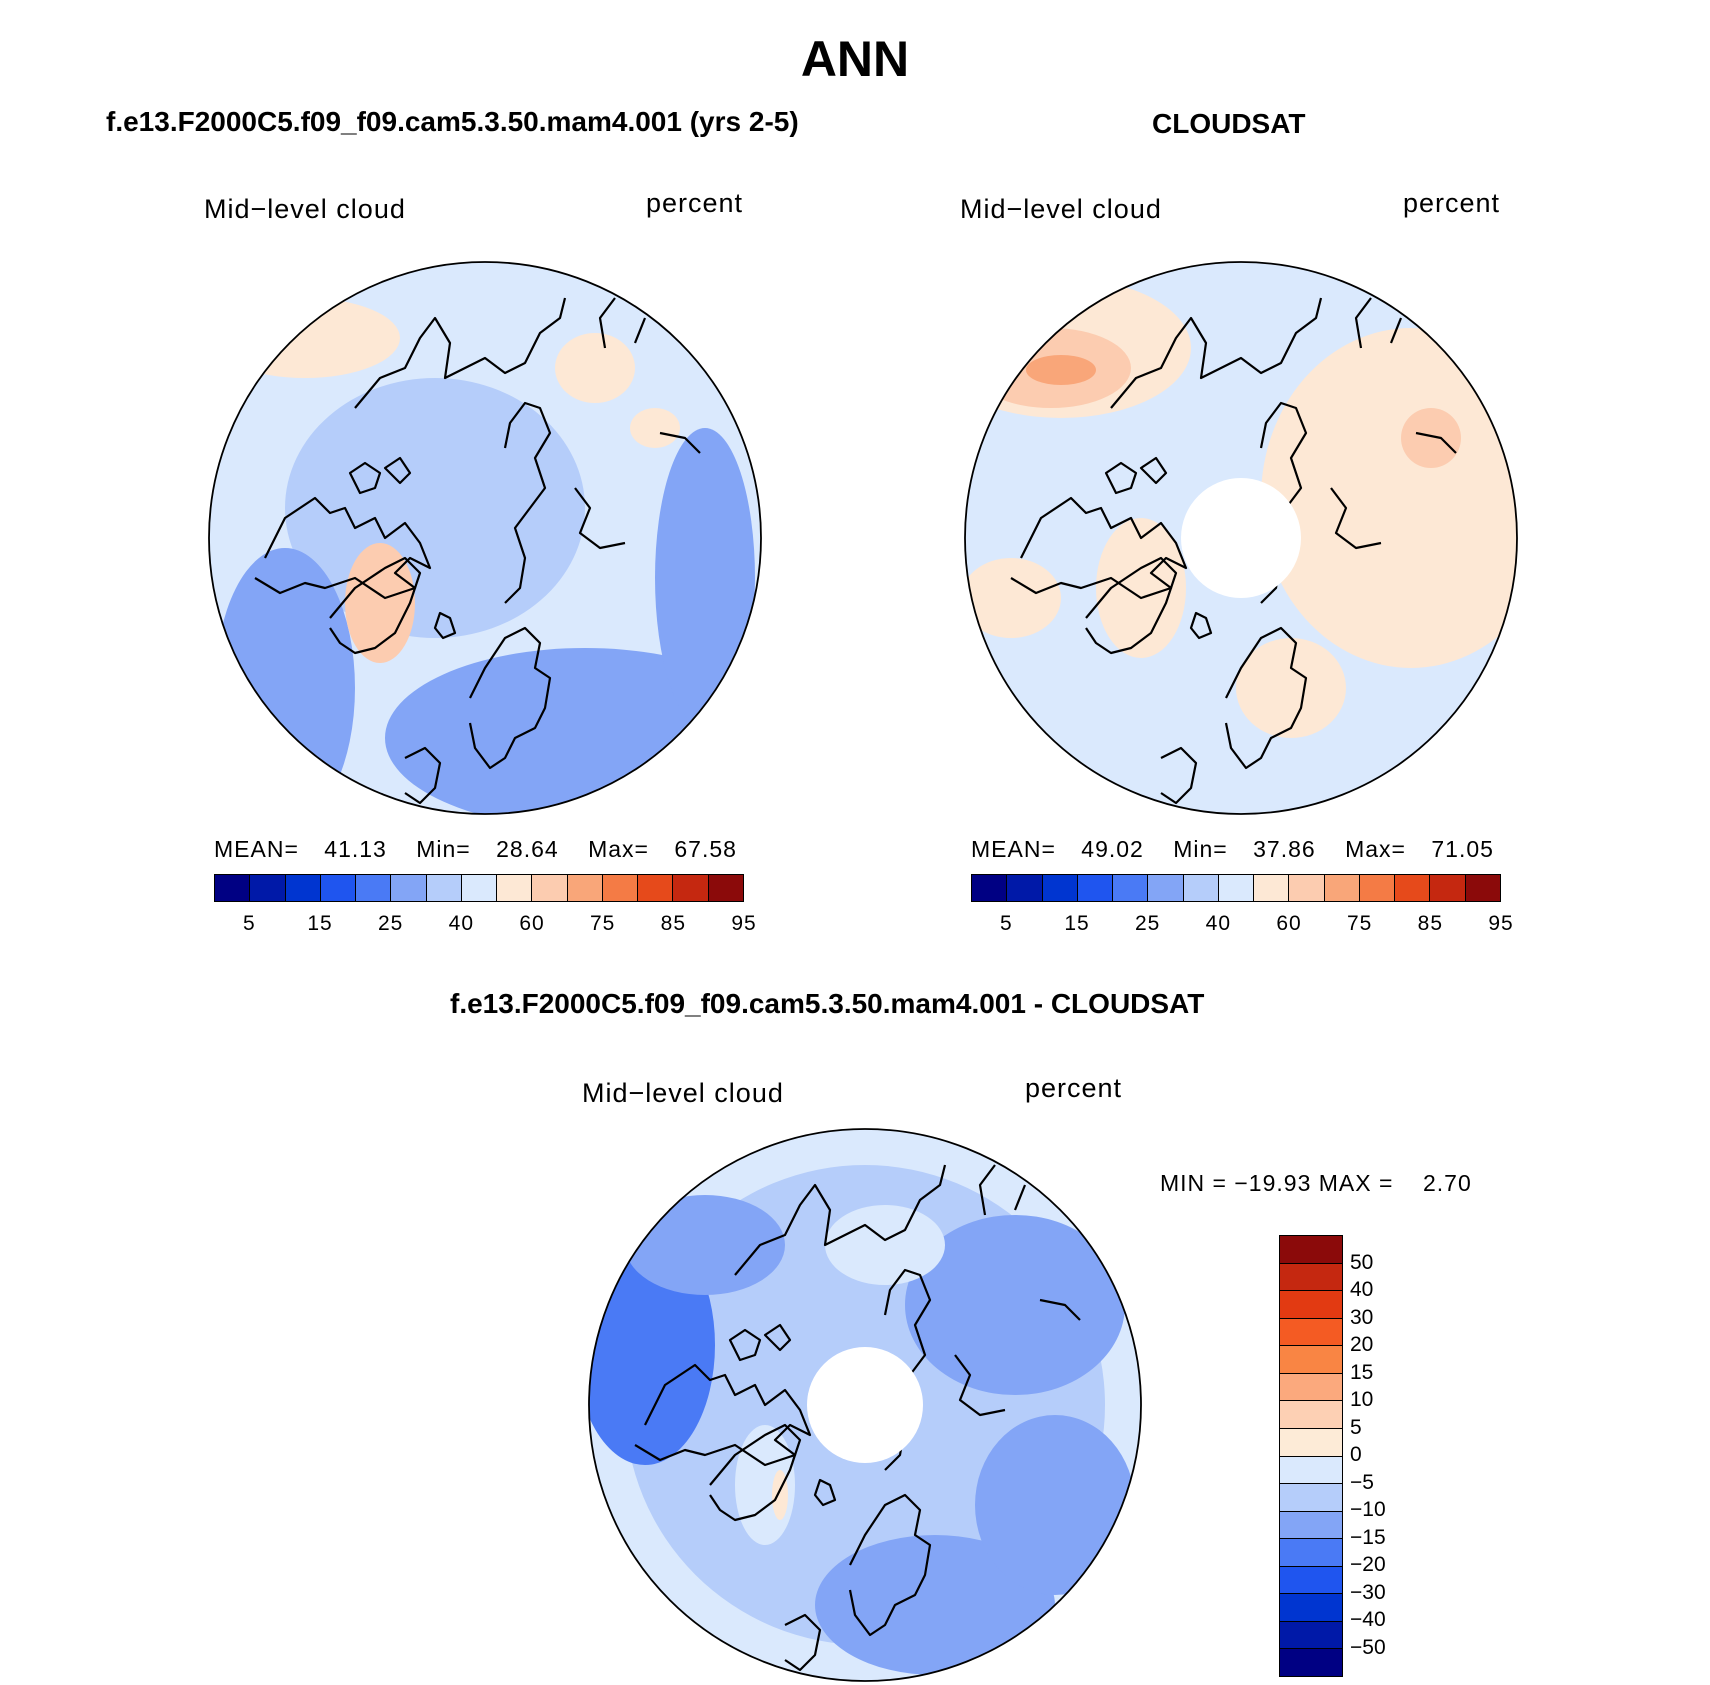  I want to click on panel2-colorbar-labels: 5 15 25 40 60 75 85 95, so click(1242, 925).